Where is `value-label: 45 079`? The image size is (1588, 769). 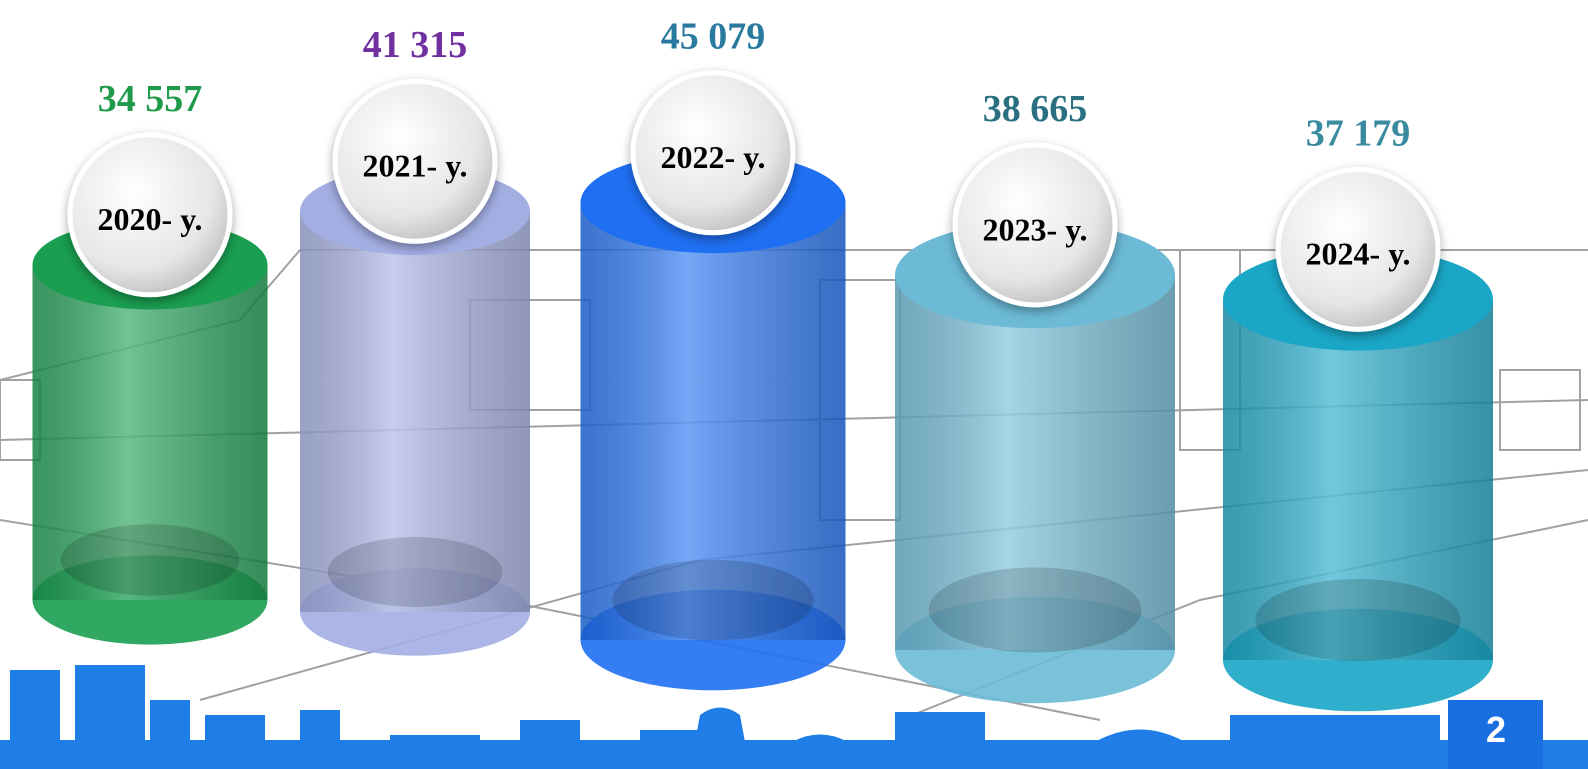 value-label: 45 079 is located at coordinates (713, 37).